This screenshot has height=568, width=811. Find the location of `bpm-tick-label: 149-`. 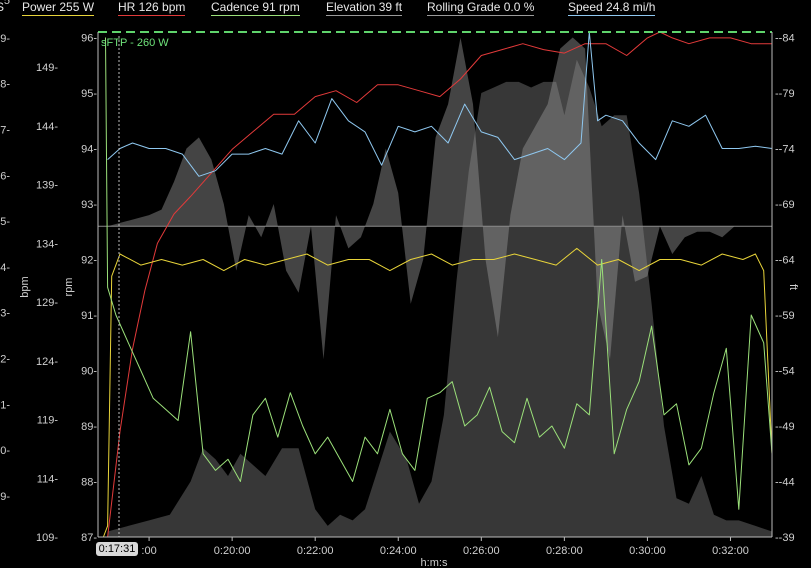

bpm-tick-label: 149- is located at coordinates (47, 68).